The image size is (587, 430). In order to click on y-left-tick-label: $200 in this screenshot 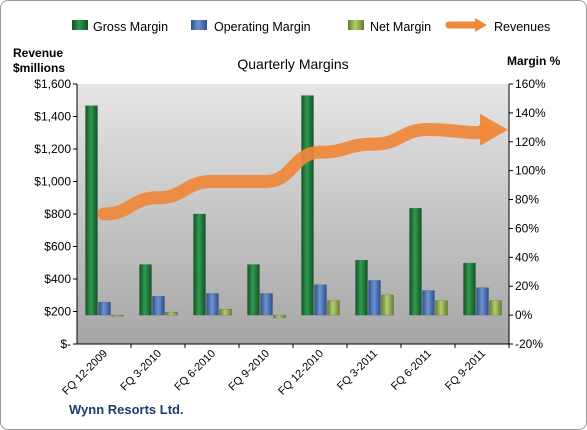, I will do `click(57, 312)`.